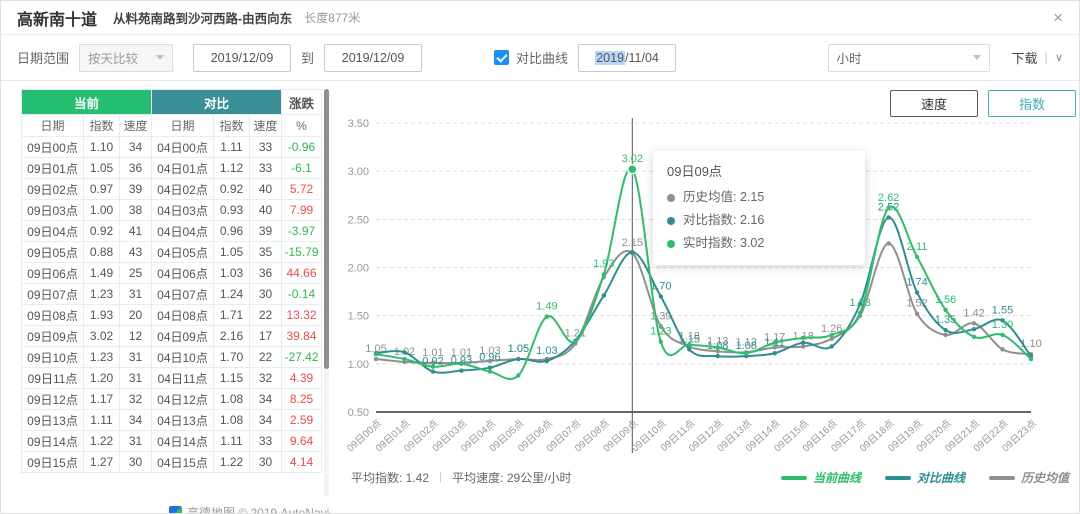 This screenshot has width=1080, height=514. I want to click on chart-legend: 当前曲线 对比曲线 历史均值, so click(924, 477).